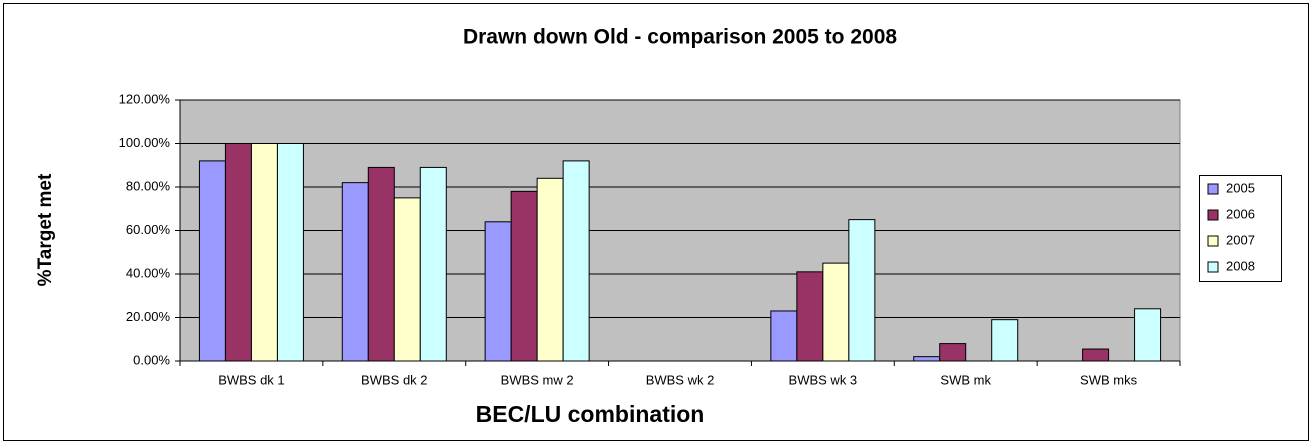 The width and height of the screenshot is (1312, 444). Describe the element at coordinates (148, 229) in the screenshot. I see `y-tick-label: 60.00%` at that location.